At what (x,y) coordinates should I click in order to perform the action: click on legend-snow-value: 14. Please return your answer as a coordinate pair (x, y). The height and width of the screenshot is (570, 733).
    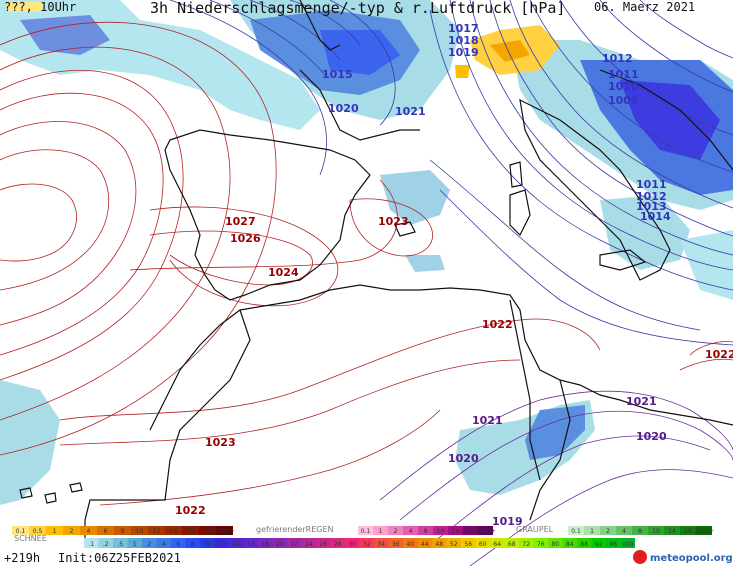
    Looking at the image, I should click on (174, 531).